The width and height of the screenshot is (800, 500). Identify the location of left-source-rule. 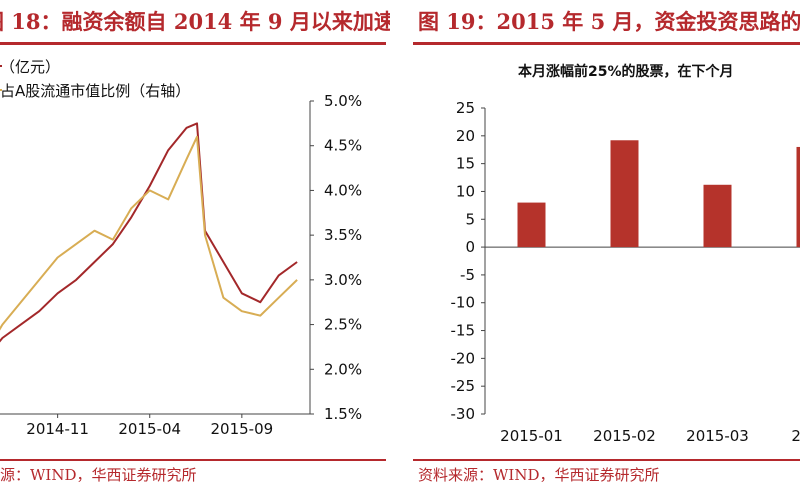
(193, 460).